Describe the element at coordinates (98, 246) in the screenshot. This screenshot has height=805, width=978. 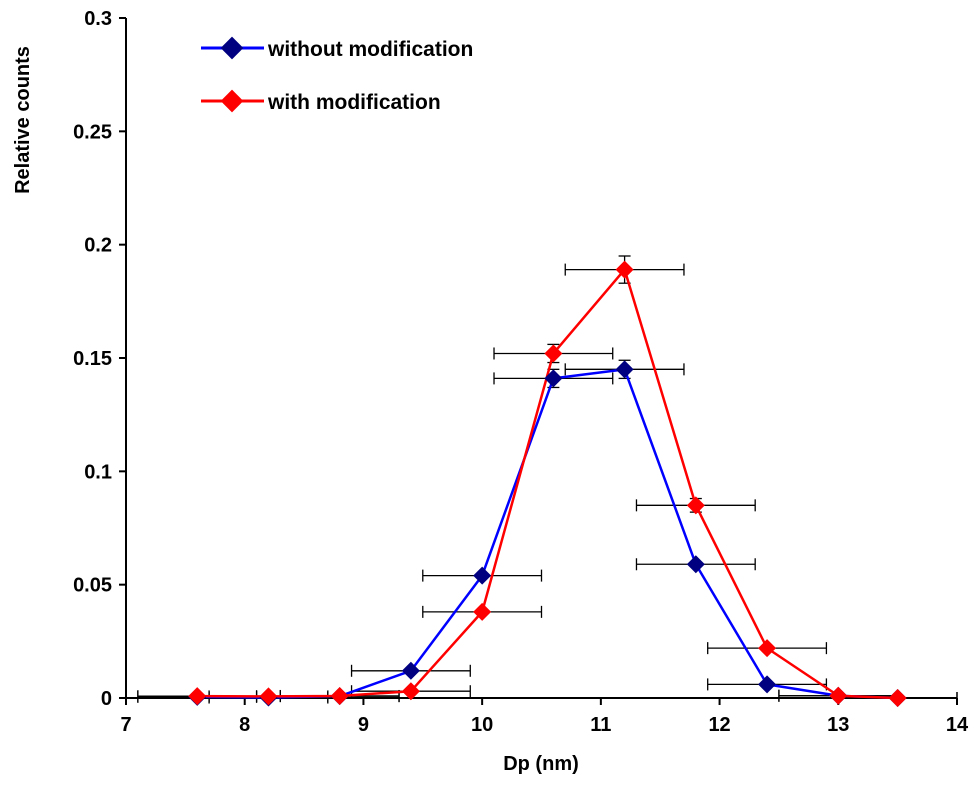
I see `y-tick-label: 0.2` at that location.